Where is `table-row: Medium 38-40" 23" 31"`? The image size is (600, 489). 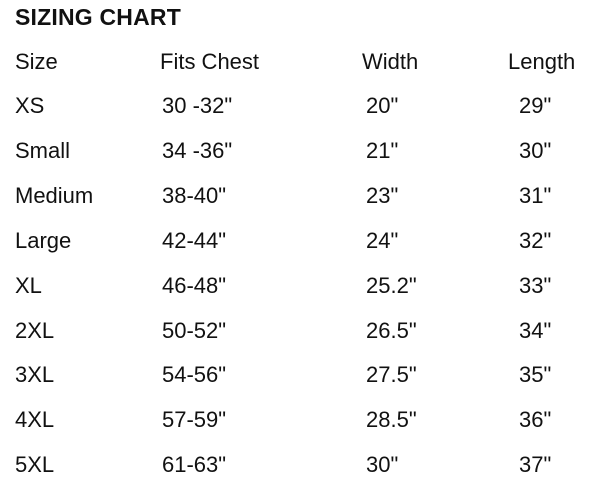
table-row: Medium 38-40" 23" 31" is located at coordinates (300, 196).